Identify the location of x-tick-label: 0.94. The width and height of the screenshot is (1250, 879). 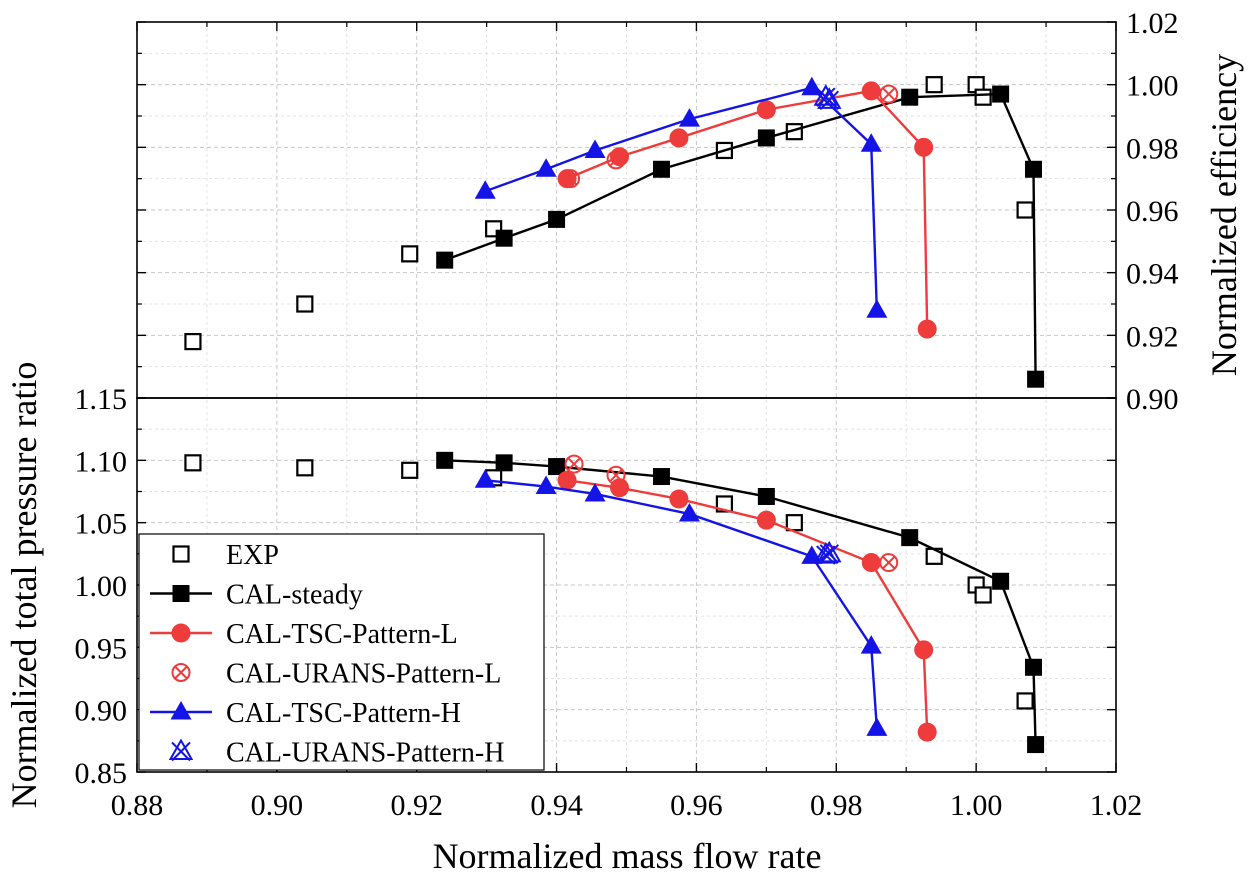
(556, 805).